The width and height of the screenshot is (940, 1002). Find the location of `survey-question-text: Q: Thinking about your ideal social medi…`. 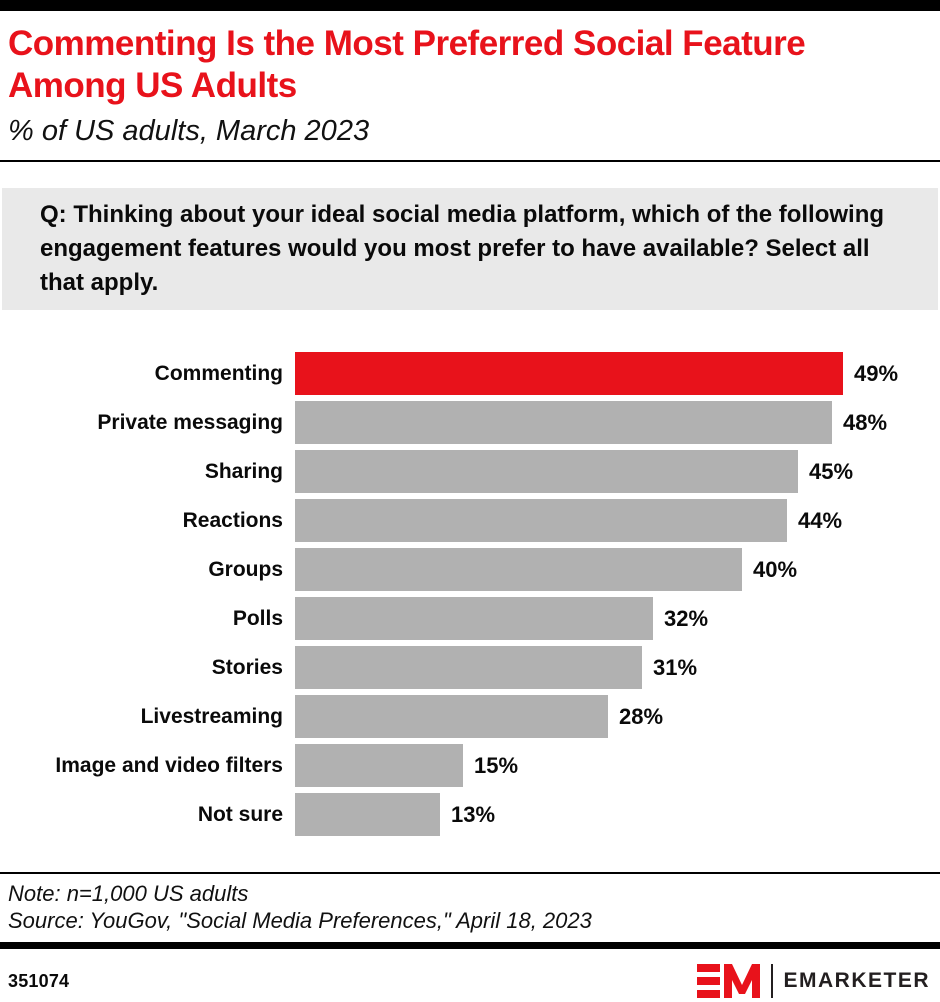

survey-question-text: Q: Thinking about your ideal social medi… is located at coordinates (462, 248).